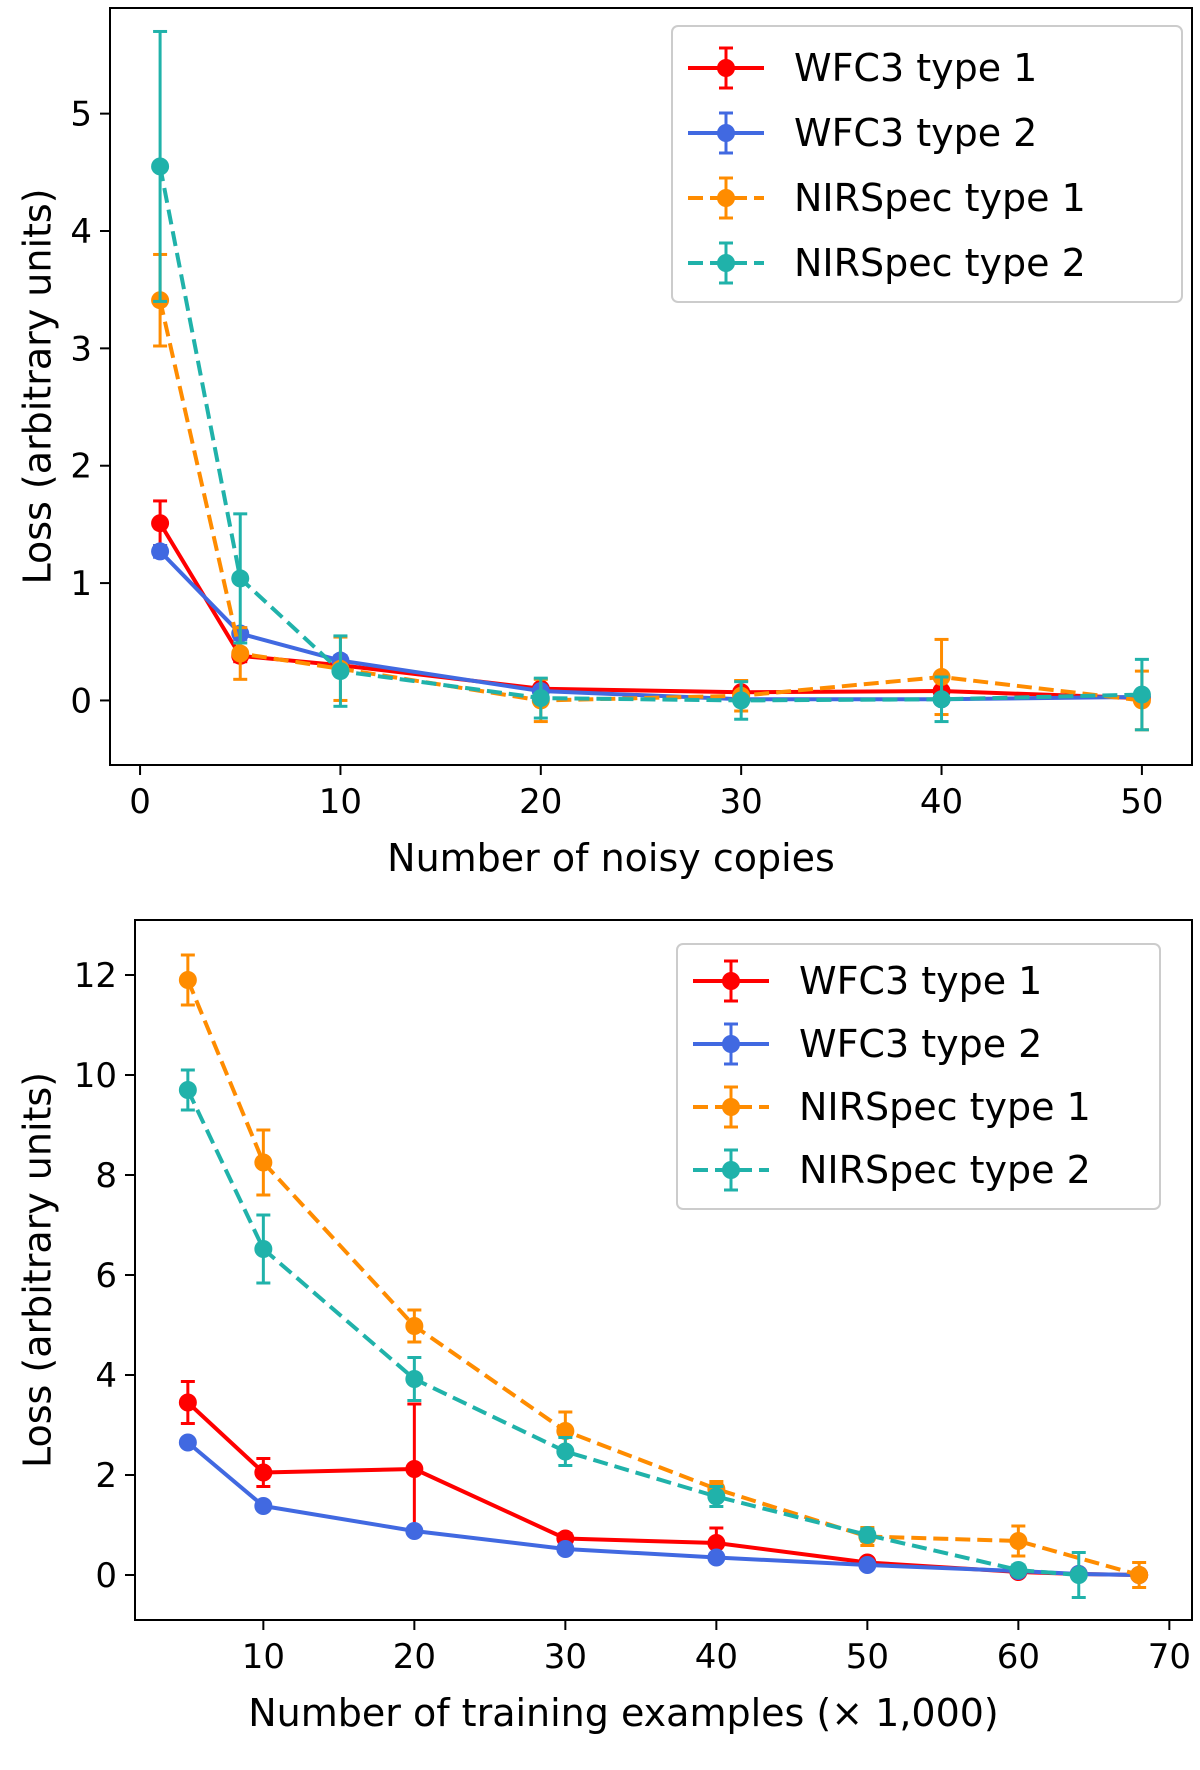  Describe the element at coordinates (340, 802) in the screenshot. I see `x-tick-label: 10` at that location.